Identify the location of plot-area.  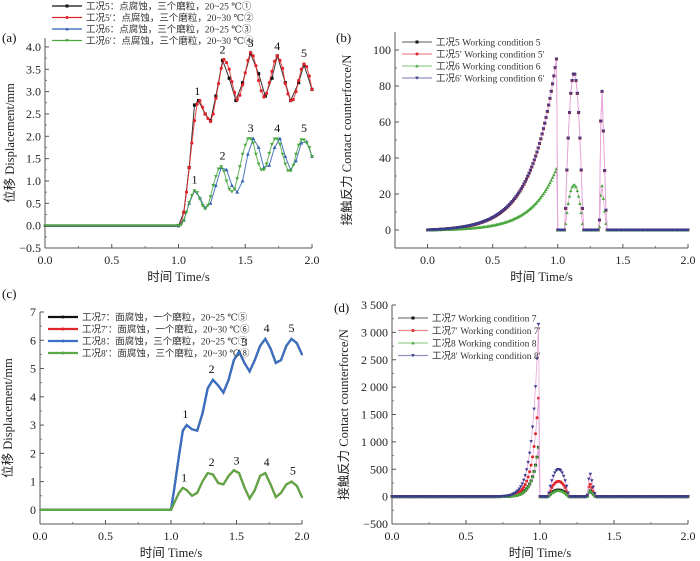
(540, 410).